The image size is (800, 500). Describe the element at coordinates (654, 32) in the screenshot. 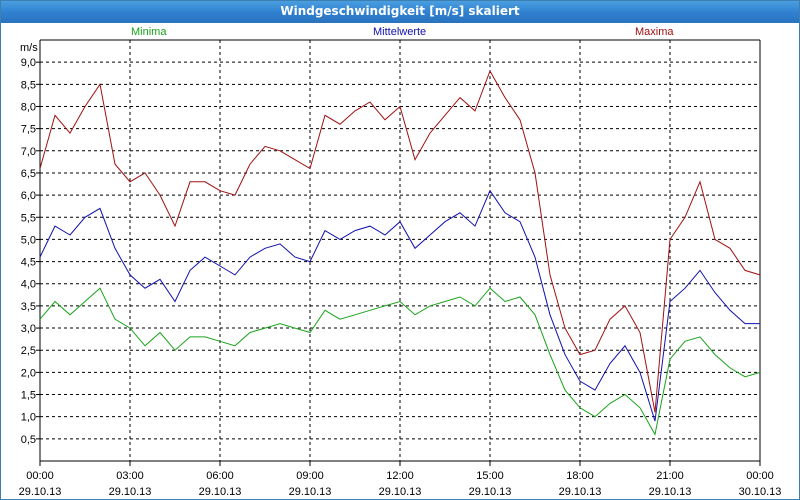

I see `legend-maxima: Maxima` at that location.